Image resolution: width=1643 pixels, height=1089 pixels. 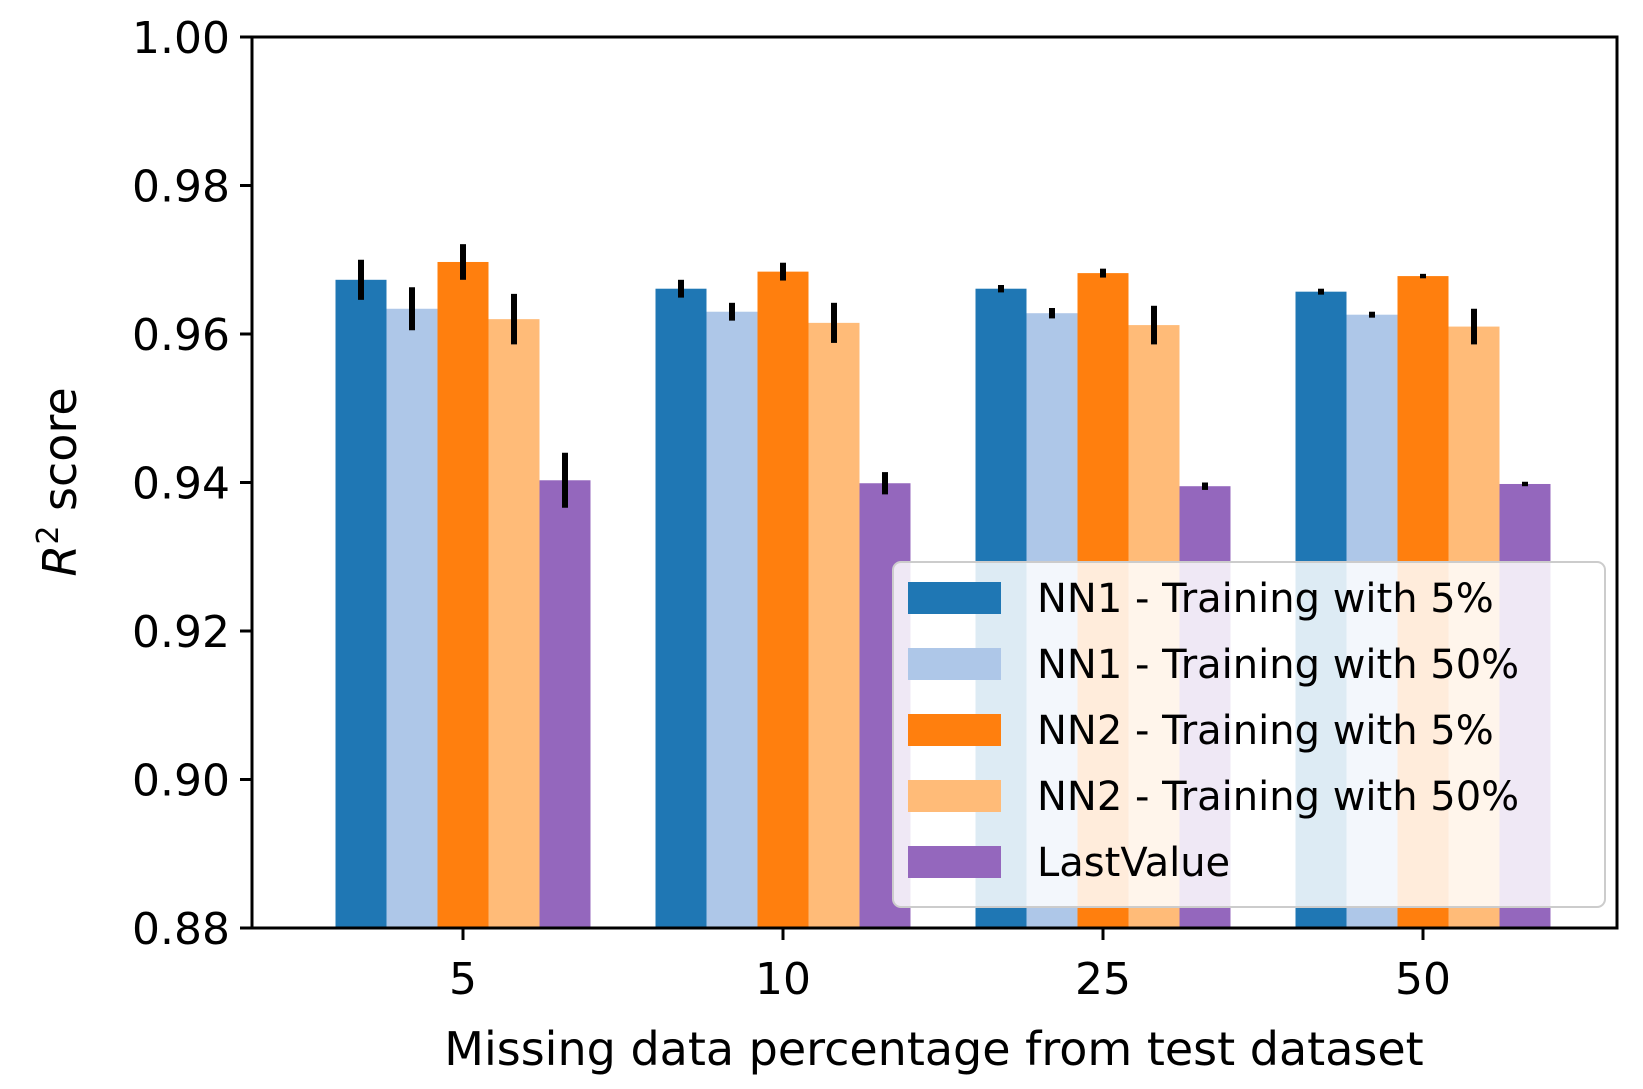 I want to click on y-axis-label: R2 score, so click(x=59, y=481).